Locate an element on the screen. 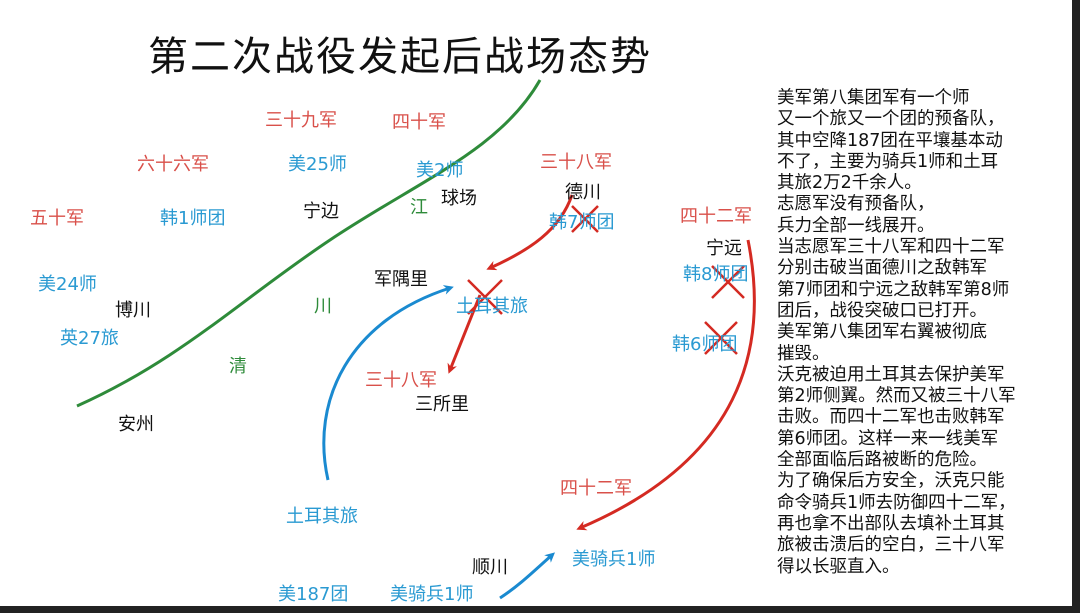 The height and width of the screenshot is (613, 1080). cross-rok8 is located at coordinates (728, 282).